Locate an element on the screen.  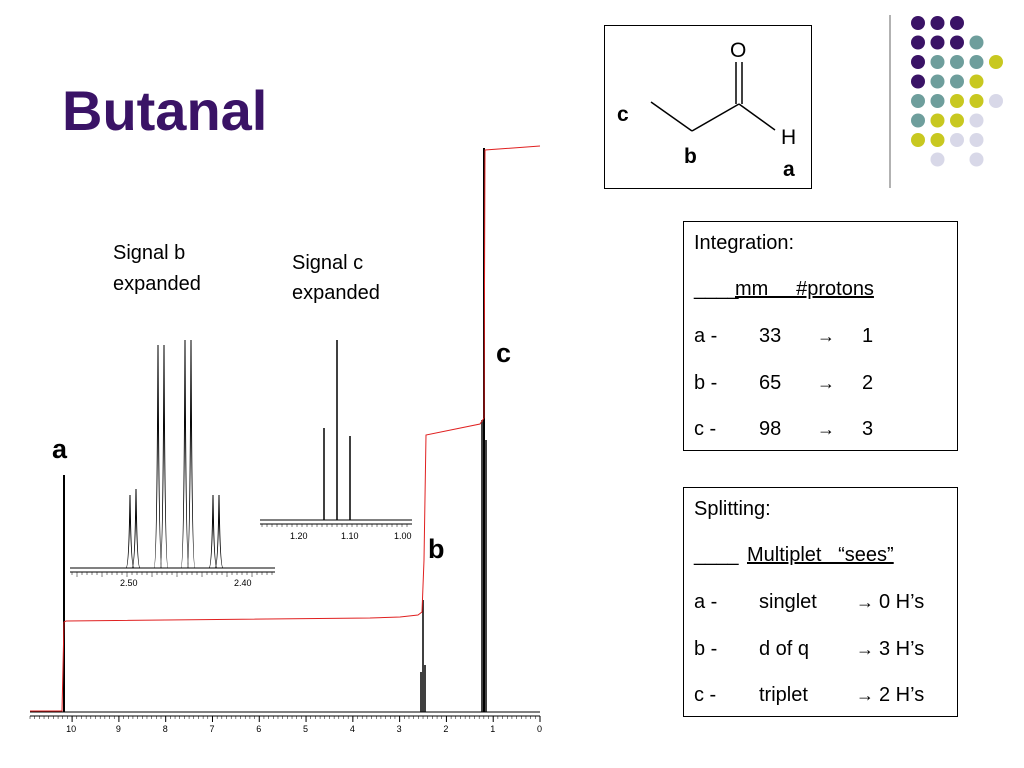
x-axis-minor-ticks is located at coordinates (285, 717).